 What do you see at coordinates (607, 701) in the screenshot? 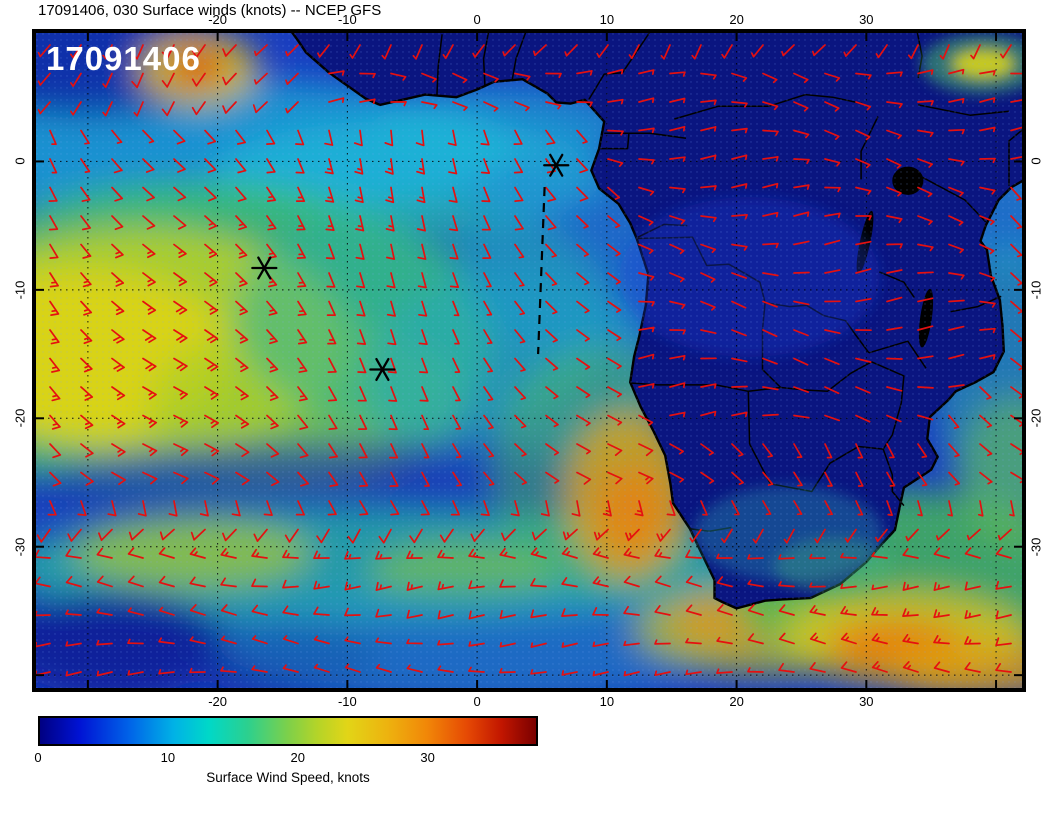
I see `lon-tick-label-bottom: 10` at bounding box center [607, 701].